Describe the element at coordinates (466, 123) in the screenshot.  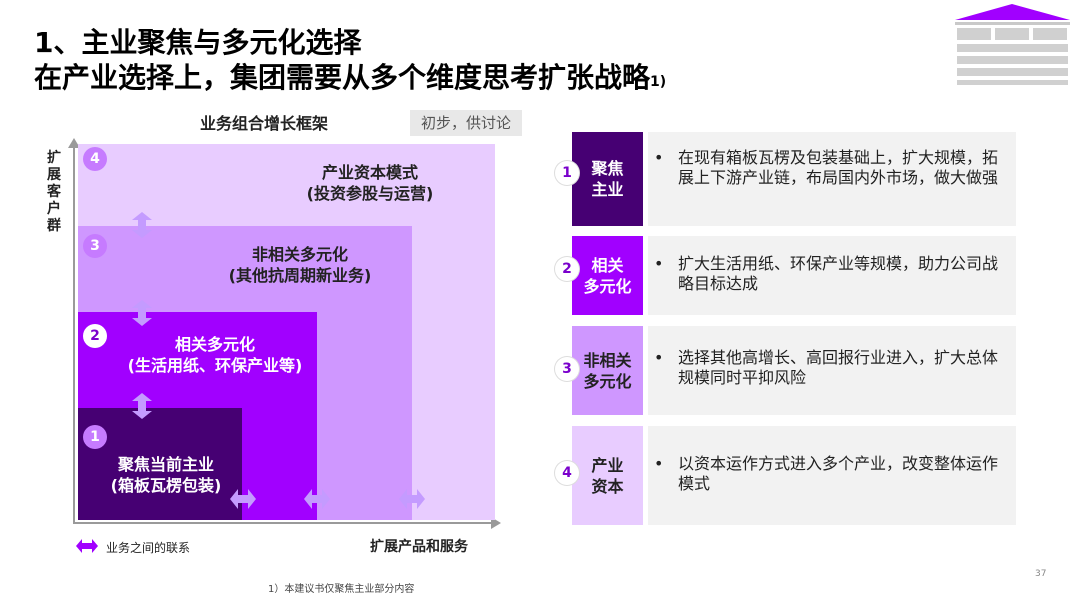
I see `discussion-tag: 初步，供讨论` at that location.